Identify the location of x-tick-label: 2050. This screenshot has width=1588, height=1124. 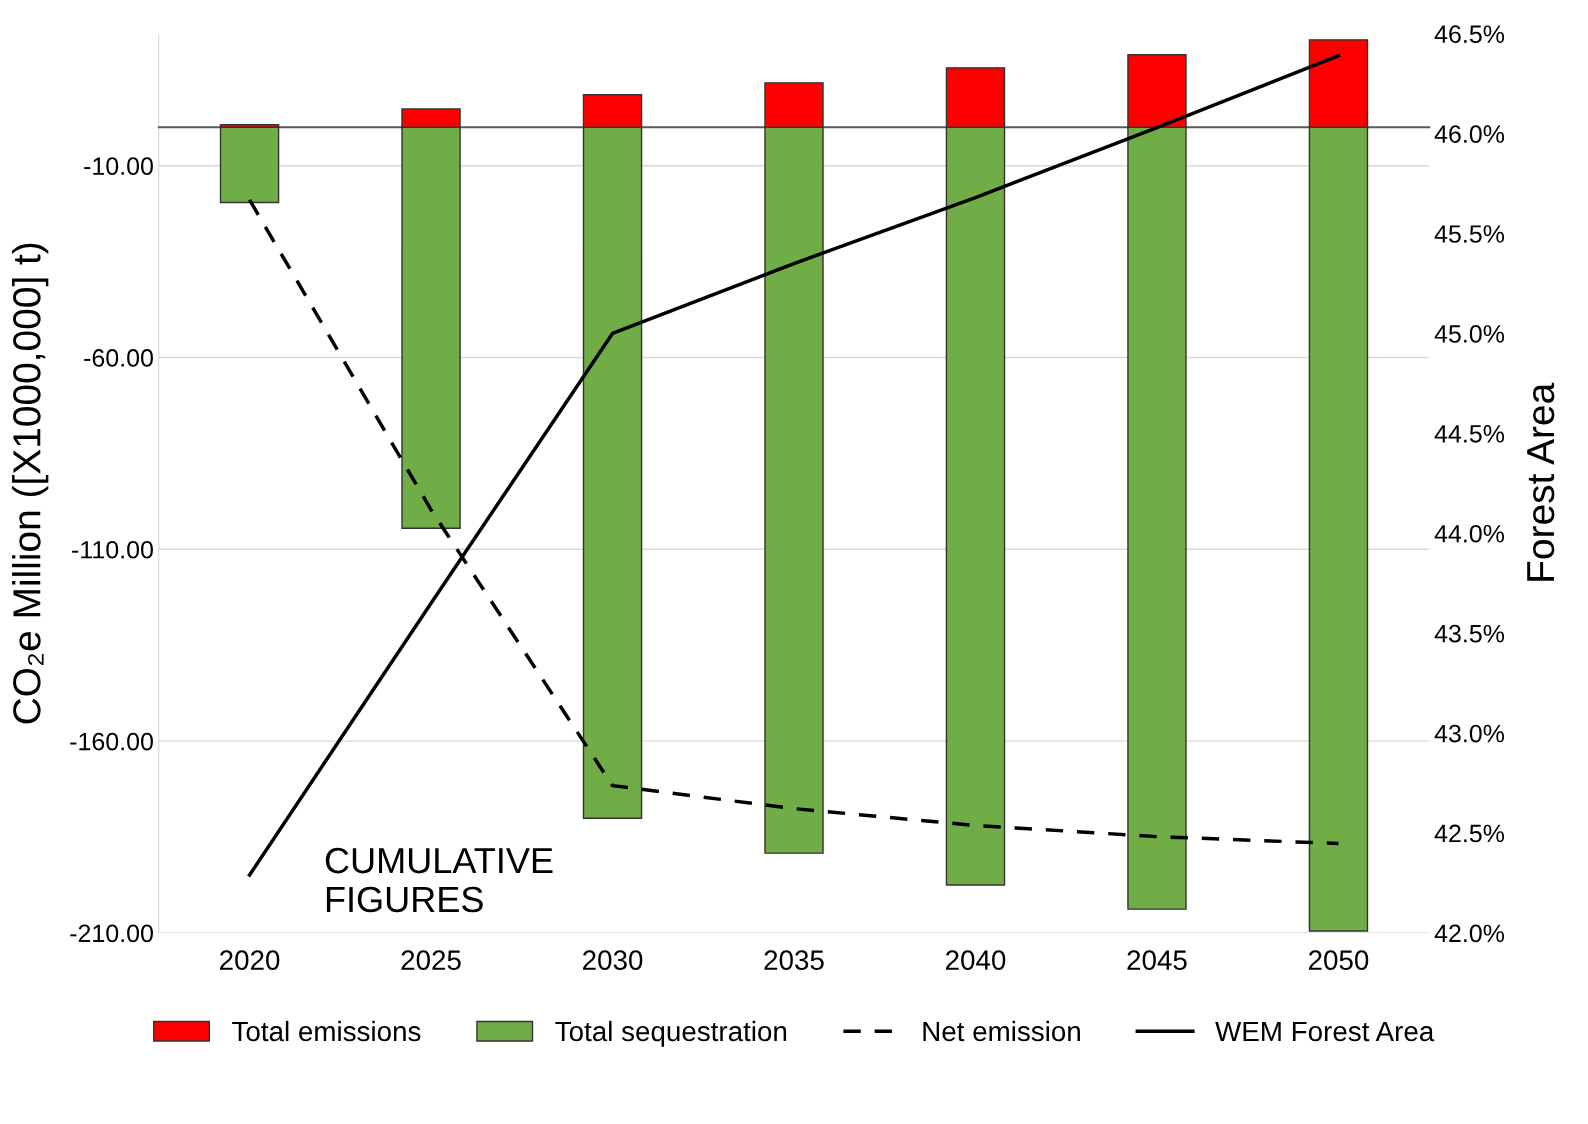
(1338, 960).